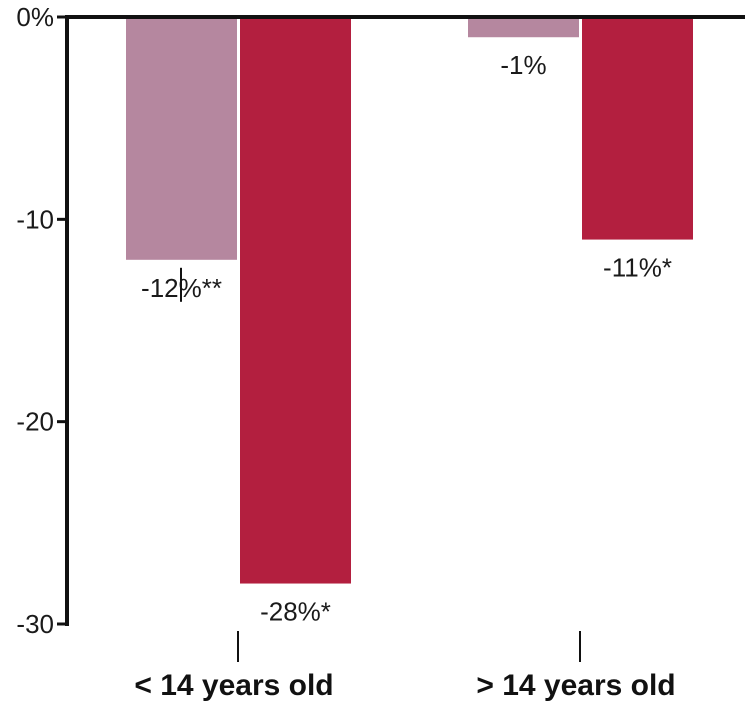  I want to click on category-labels: < 14 years old > 14 years old, so click(405, 666).